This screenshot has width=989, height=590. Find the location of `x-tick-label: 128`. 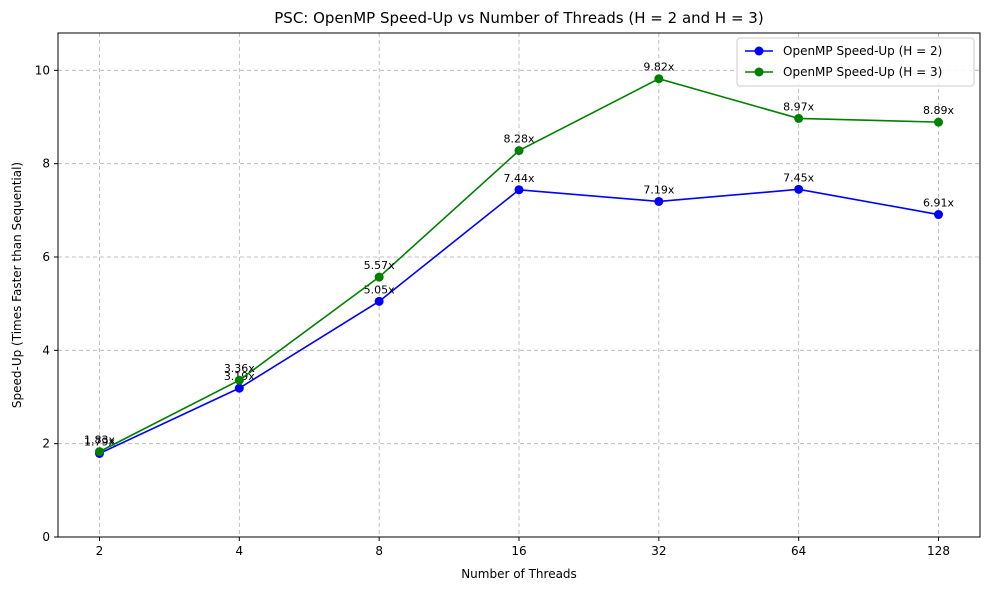

x-tick-label: 128 is located at coordinates (938, 551).